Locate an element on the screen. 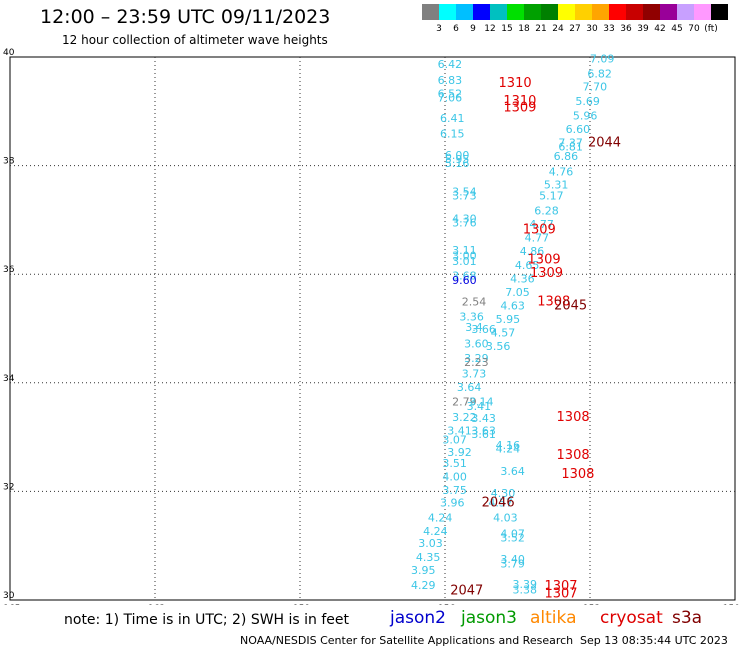  wave-height-value: 9.60 is located at coordinates (464, 280).